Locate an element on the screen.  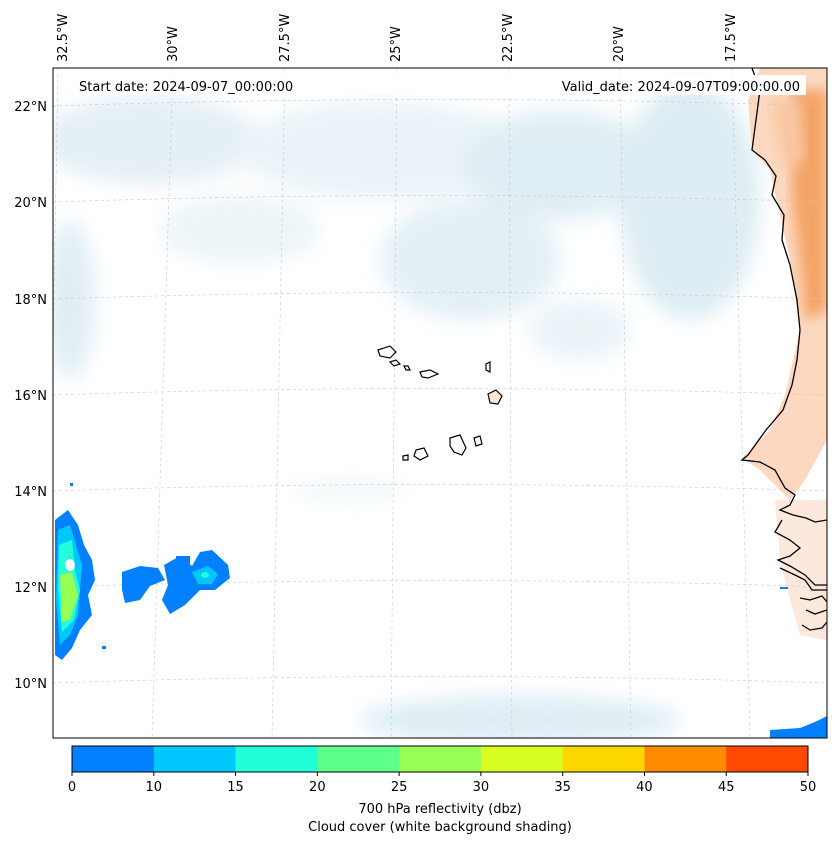
lat-label-10n: 10°N is located at coordinates (30, 684).